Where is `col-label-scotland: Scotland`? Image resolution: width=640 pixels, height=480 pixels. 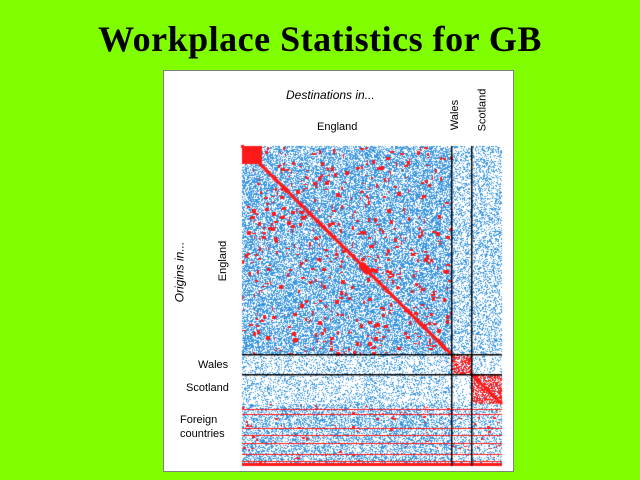
col-label-scotland: Scotland is located at coordinates (482, 110).